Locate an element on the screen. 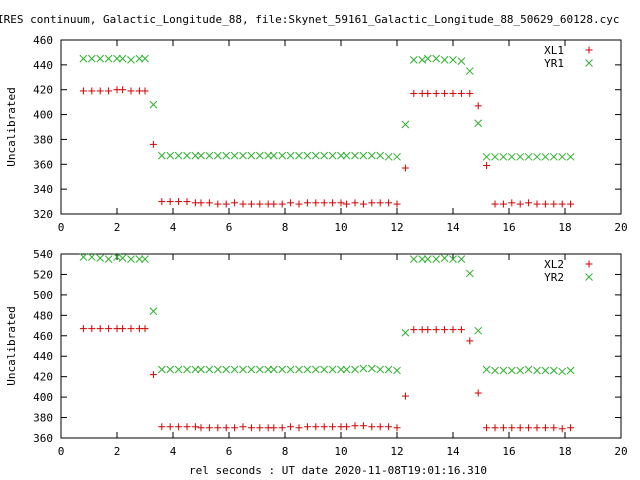 This screenshot has height=480, width=640. x-tick-label: 20 is located at coordinates (620, 227).